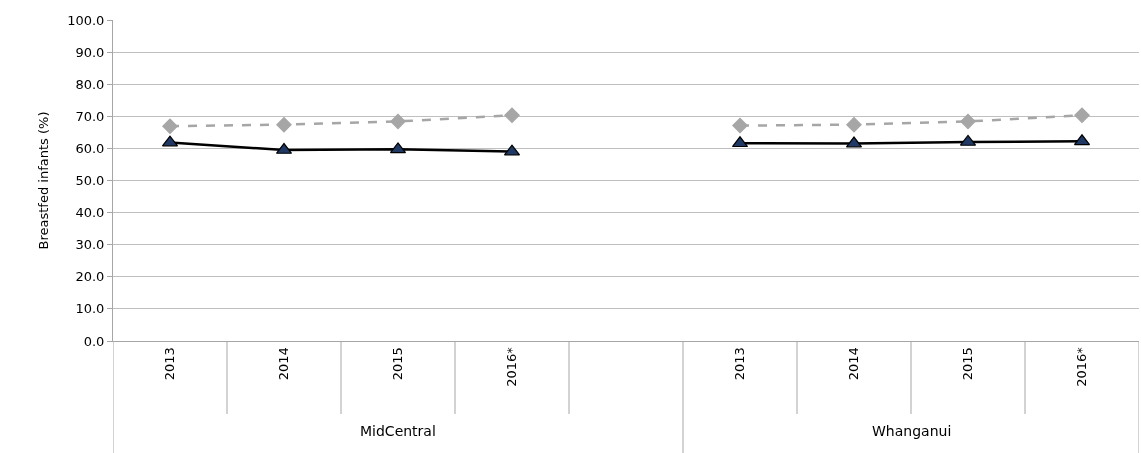  Describe the element at coordinates (90, 84) in the screenshot. I see `y-tick-label: 80.0` at that location.